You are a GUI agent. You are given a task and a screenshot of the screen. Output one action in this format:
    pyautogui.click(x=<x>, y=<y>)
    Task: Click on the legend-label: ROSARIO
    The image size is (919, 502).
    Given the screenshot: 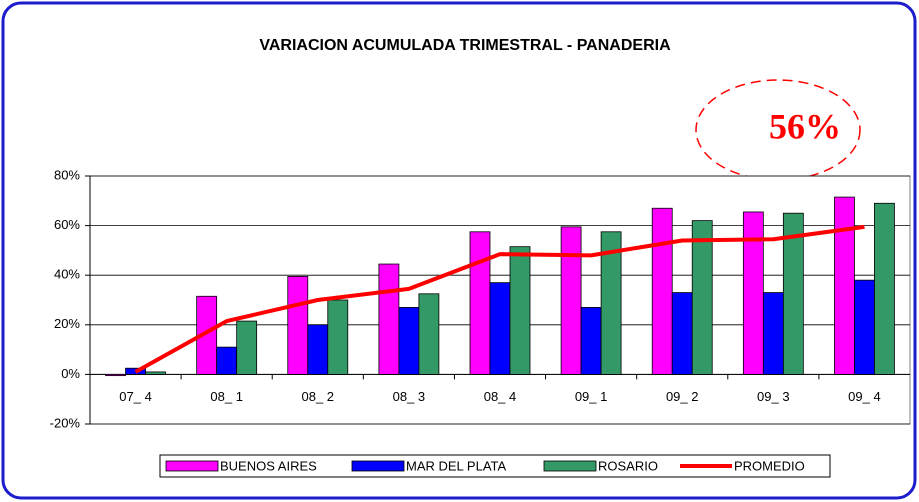 What is the action you would take?
    pyautogui.click(x=628, y=465)
    